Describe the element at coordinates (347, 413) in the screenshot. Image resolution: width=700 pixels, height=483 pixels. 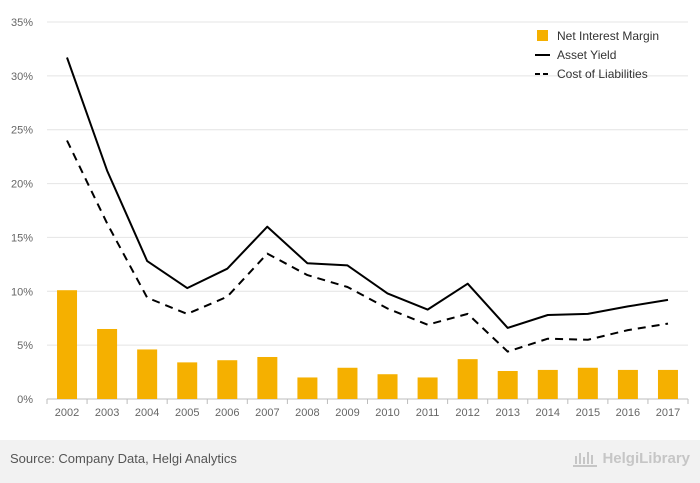
I see `x-tick-label: 2009` at that location.